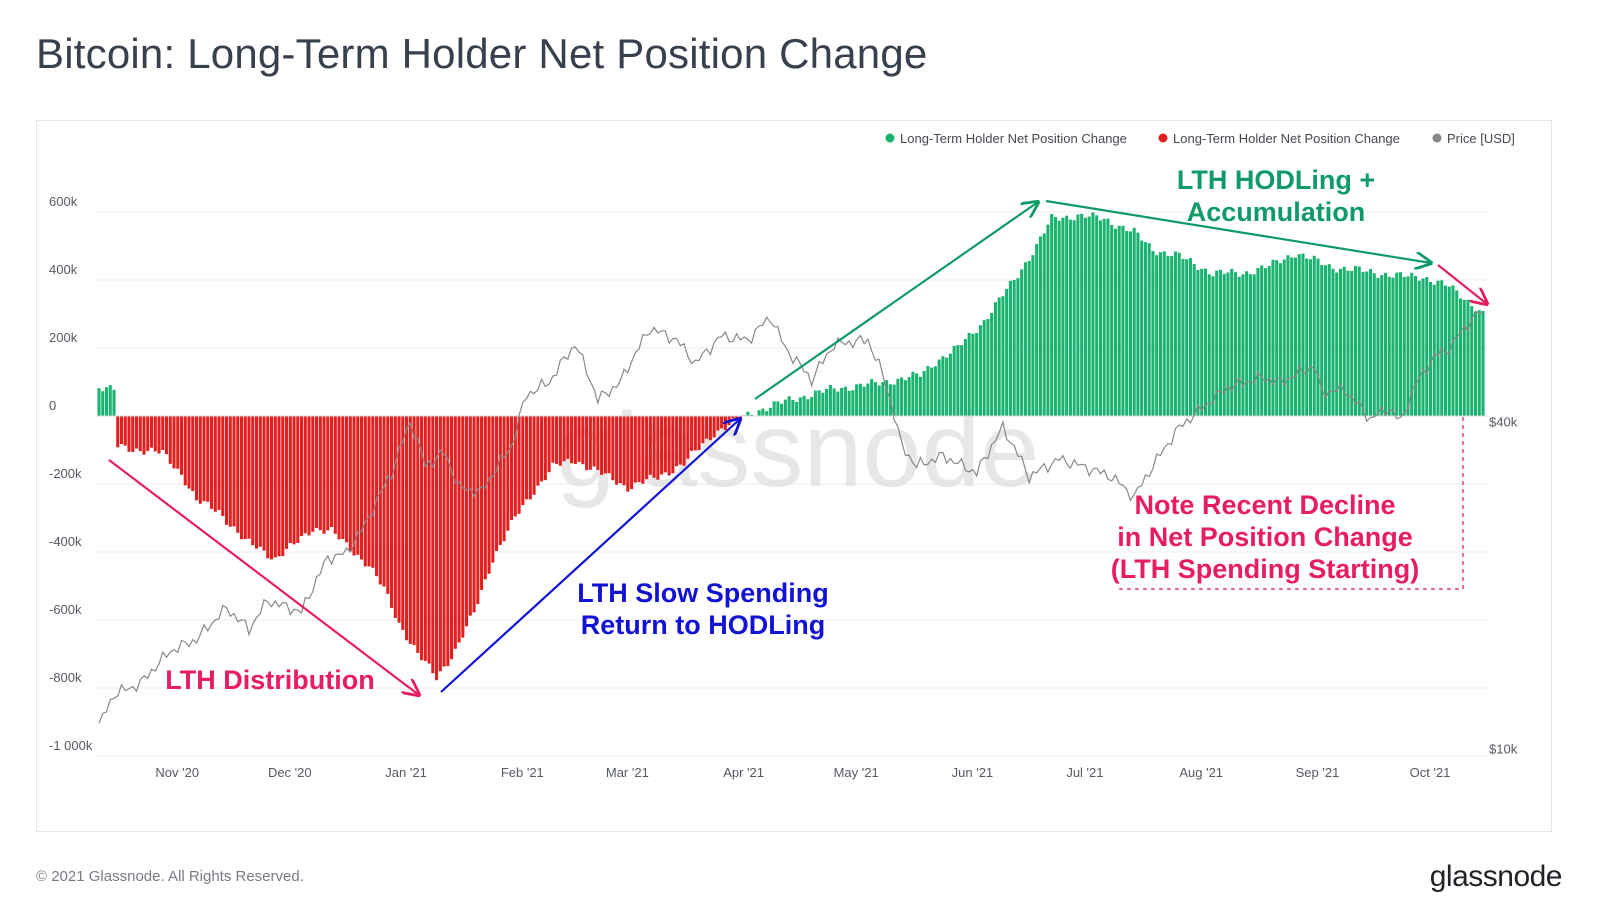 Image resolution: width=1600 pixels, height=922 pixels. Describe the element at coordinates (71, 473) in the screenshot. I see `y-axis-left: 600k 400k 200k 0 -200k -400k -600k -800k -1 000k` at that location.